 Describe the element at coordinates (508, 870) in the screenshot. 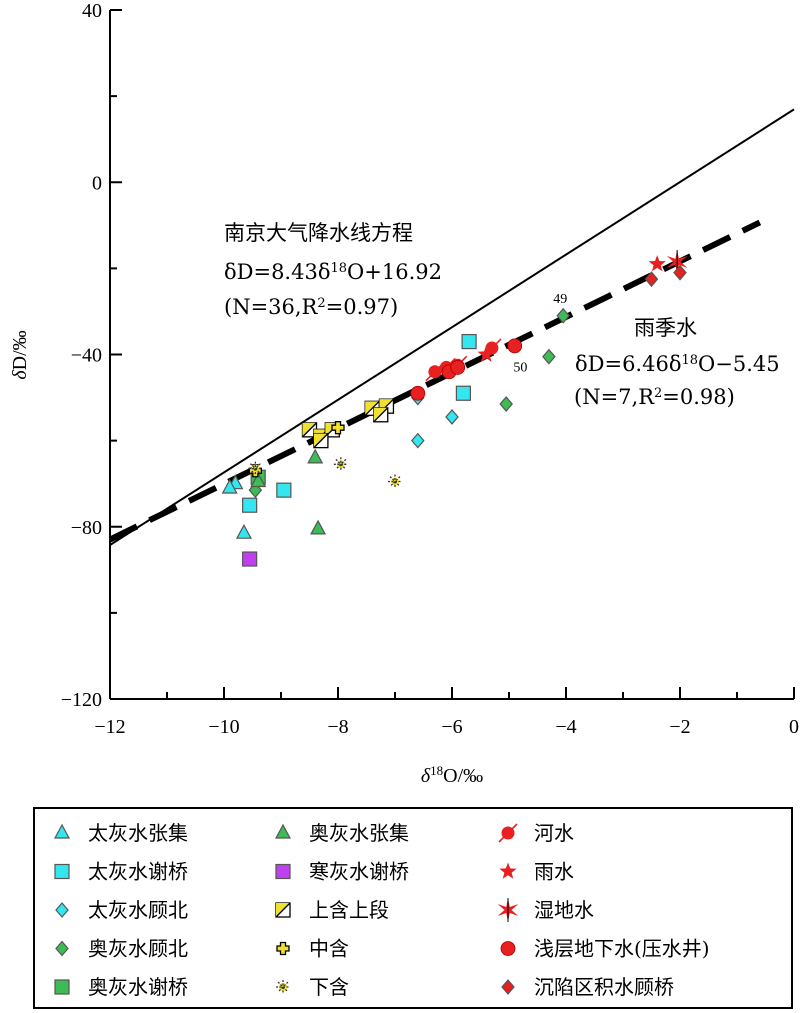

I see `legend-marker-star` at that location.